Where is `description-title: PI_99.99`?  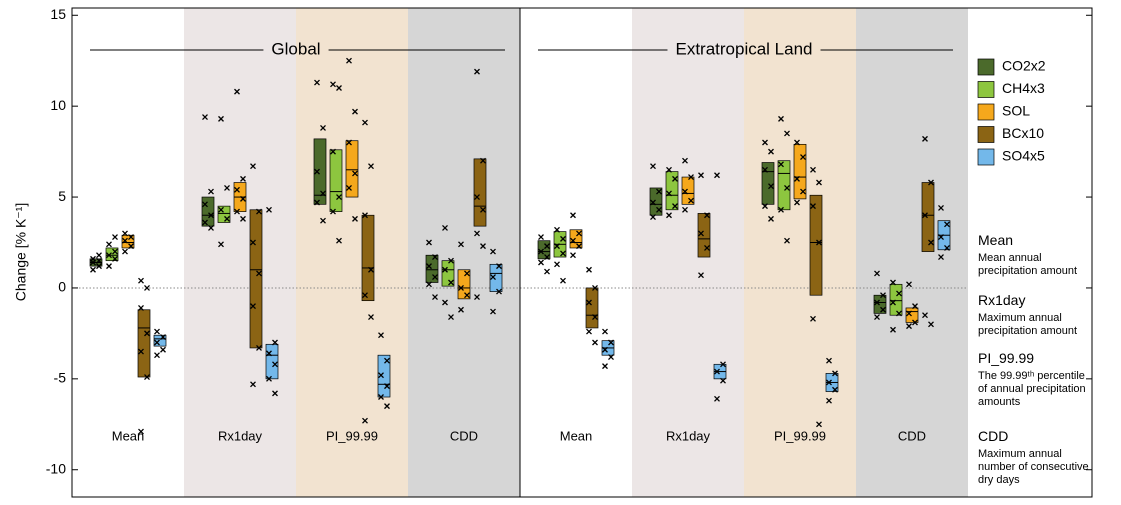 description-title: PI_99.99 is located at coordinates (1006, 358).